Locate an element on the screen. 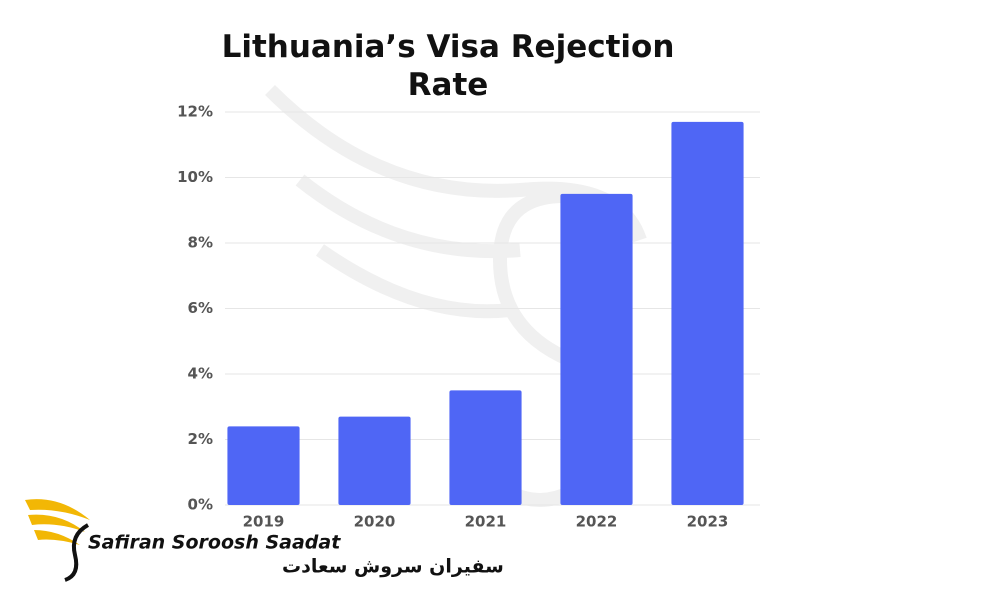 The image size is (1000, 600). logo-name: Safiran Soroosh Saadat is located at coordinates (214, 543).